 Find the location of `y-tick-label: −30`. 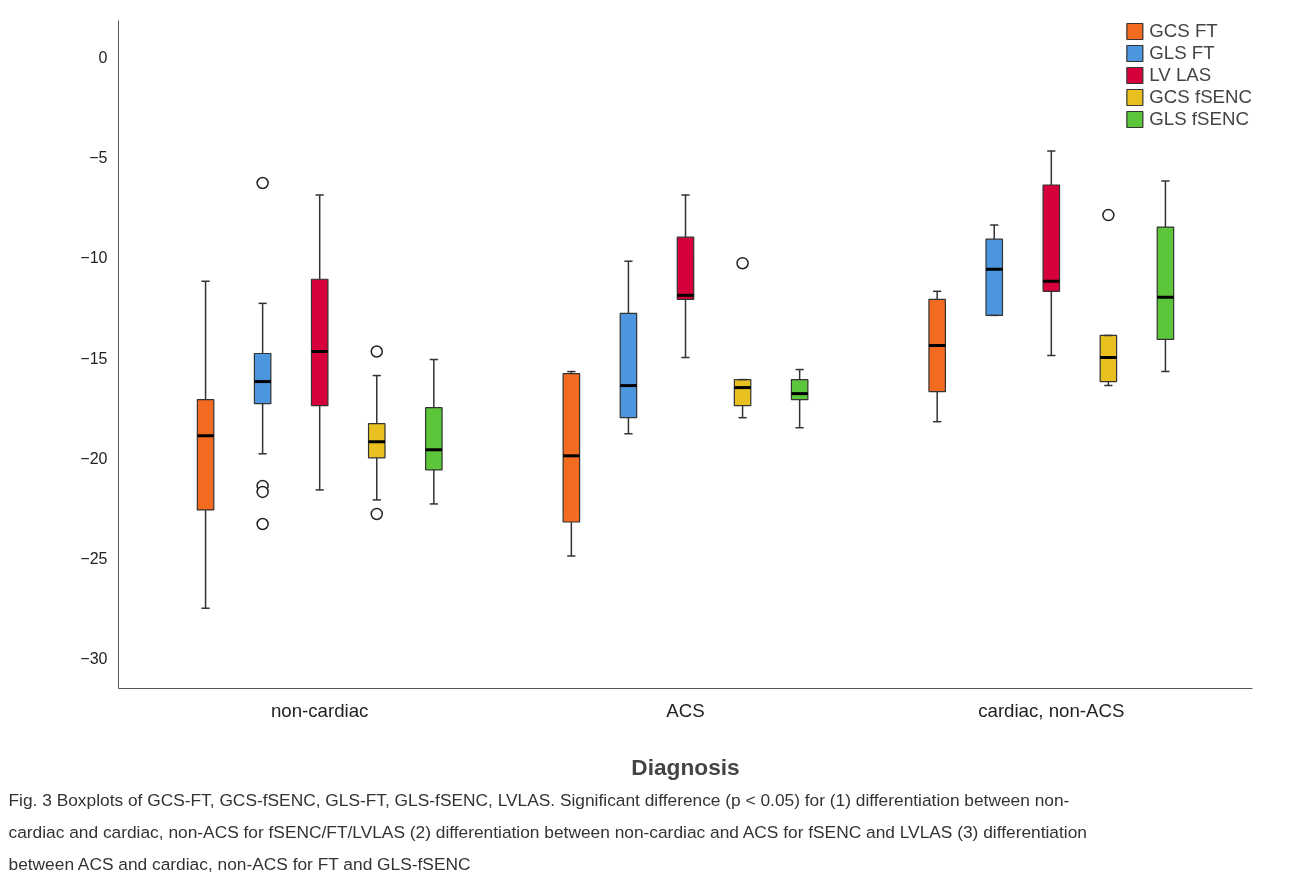

y-tick-label: −30 is located at coordinates (94, 659).